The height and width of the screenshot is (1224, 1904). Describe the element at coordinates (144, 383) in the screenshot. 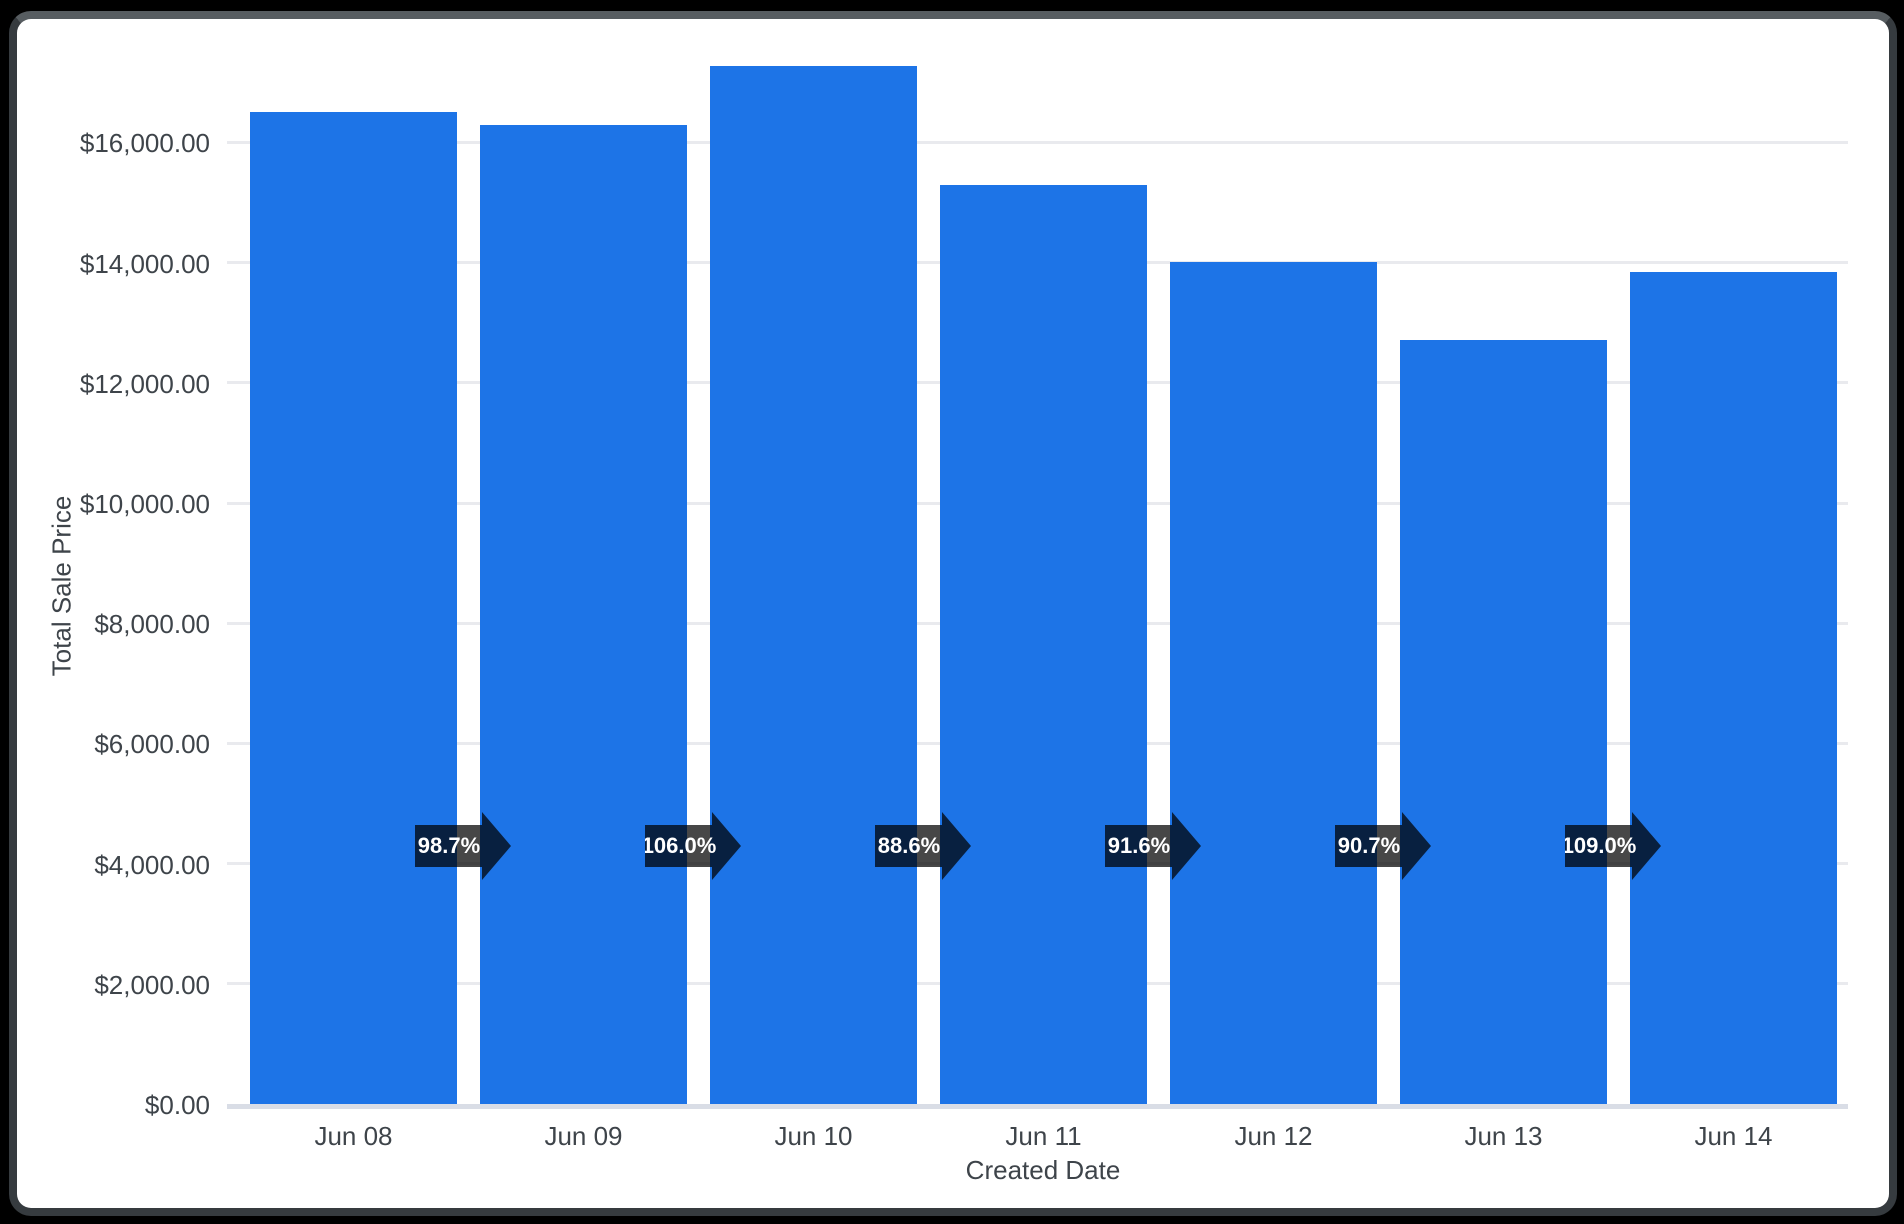

I see `y-tick-label: $12,000.00` at that location.